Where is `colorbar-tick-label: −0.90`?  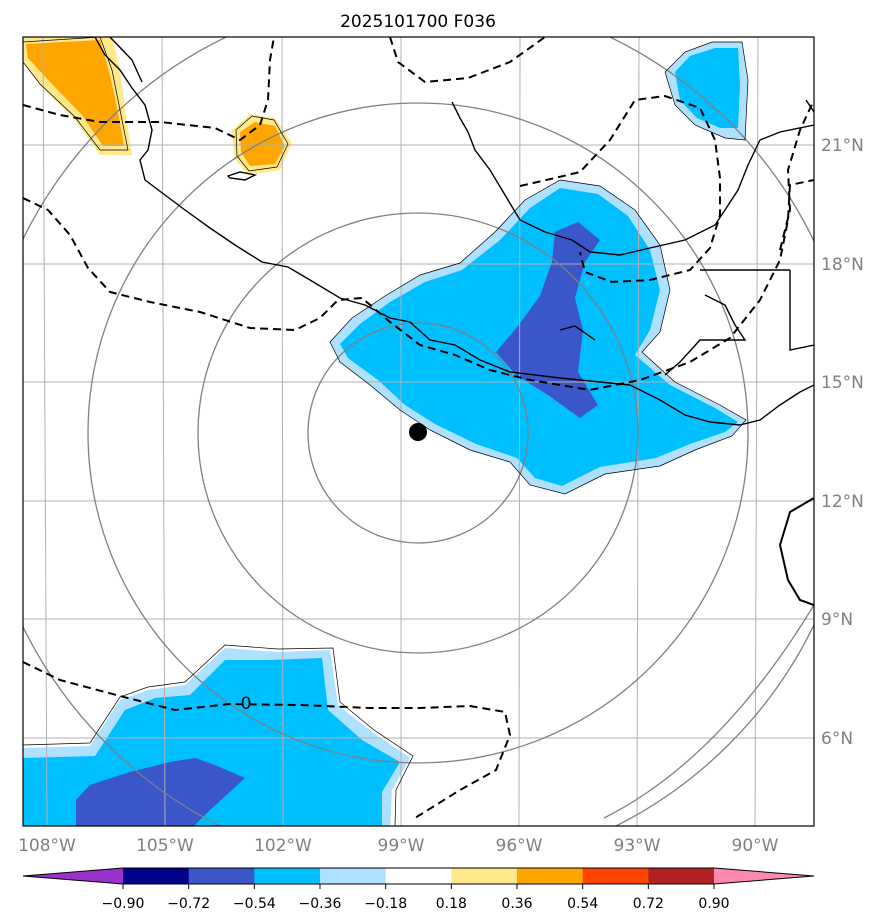
colorbar-tick-label: −0.90 is located at coordinates (123, 904).